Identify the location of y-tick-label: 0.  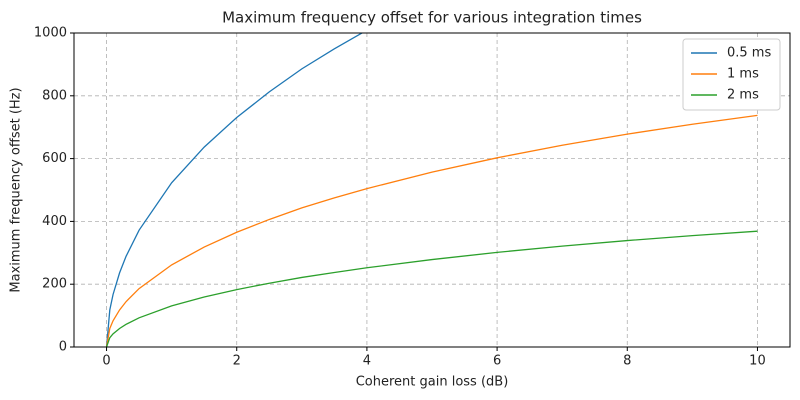
(63, 347).